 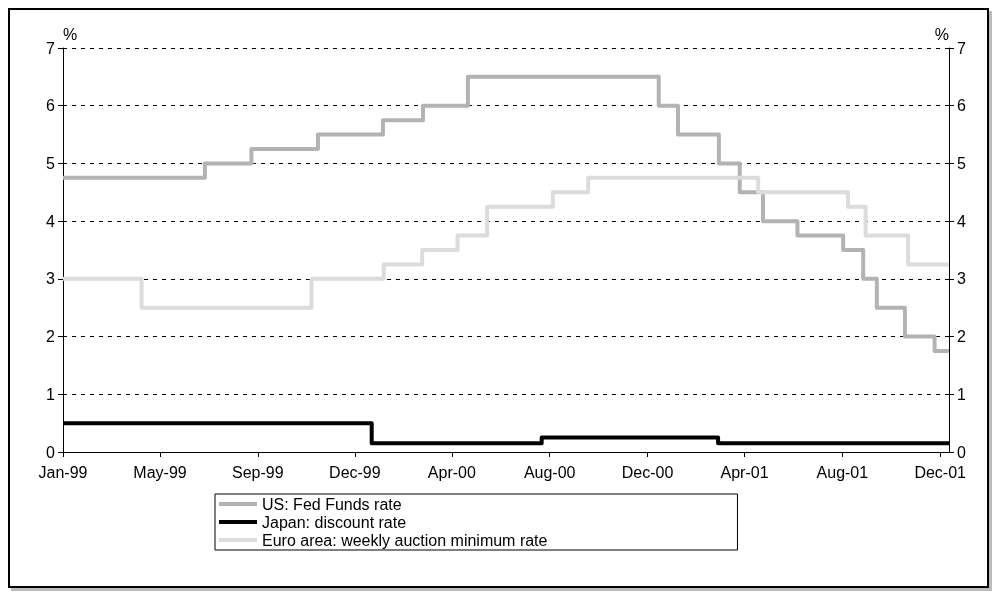 What do you see at coordinates (941, 34) in the screenshot?
I see `y2-axis-title: %` at bounding box center [941, 34].